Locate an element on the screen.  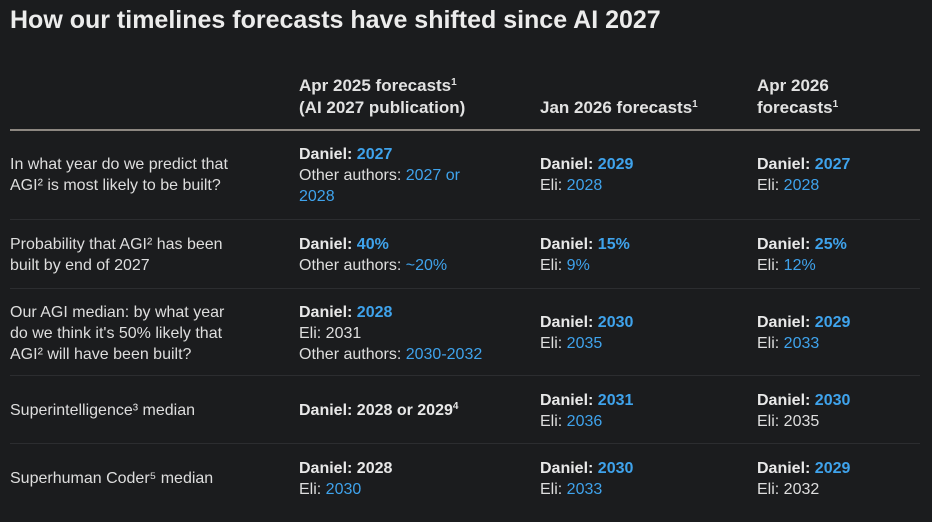
row-4-apr-2026: Daniel: 2030 Eli: 2035 is located at coordinates (804, 411).